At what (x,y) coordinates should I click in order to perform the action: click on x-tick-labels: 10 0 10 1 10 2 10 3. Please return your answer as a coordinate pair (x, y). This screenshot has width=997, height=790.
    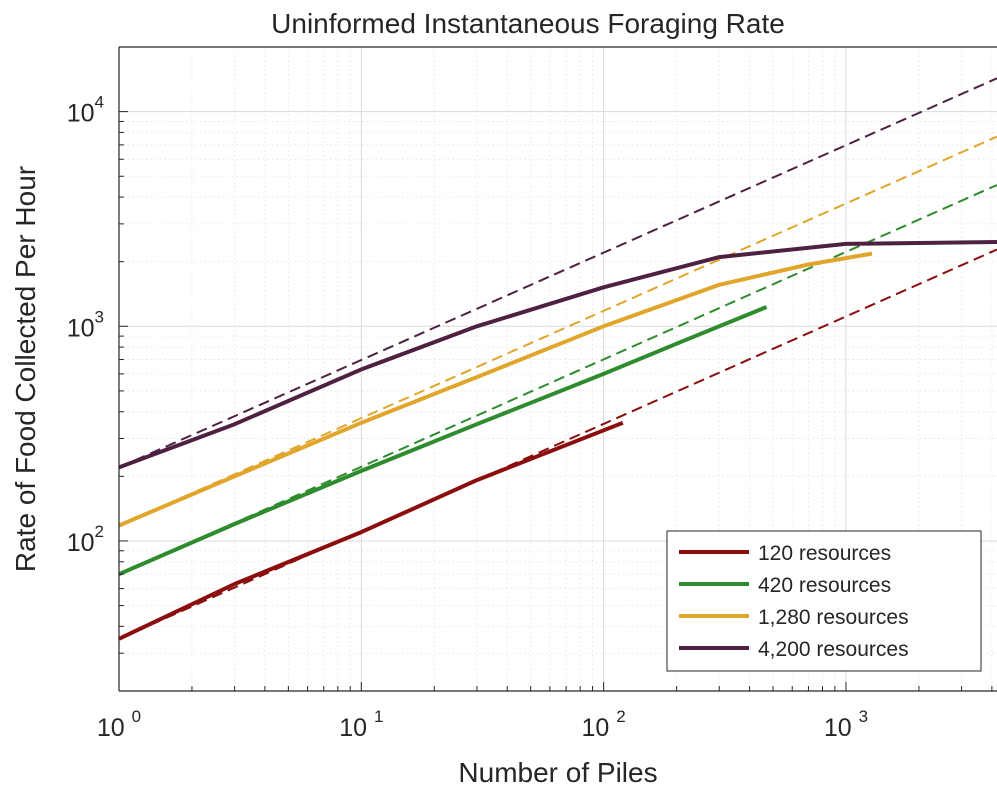
    Looking at the image, I should click on (482, 724).